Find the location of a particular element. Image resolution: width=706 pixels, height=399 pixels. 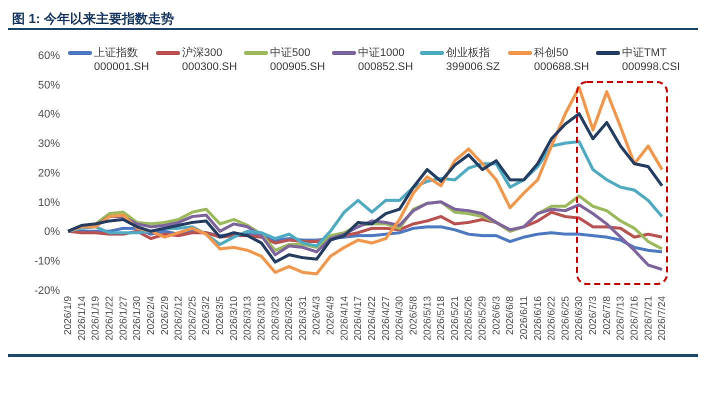

x-tick-label: 2026/2/12 is located at coordinates (179, 318).